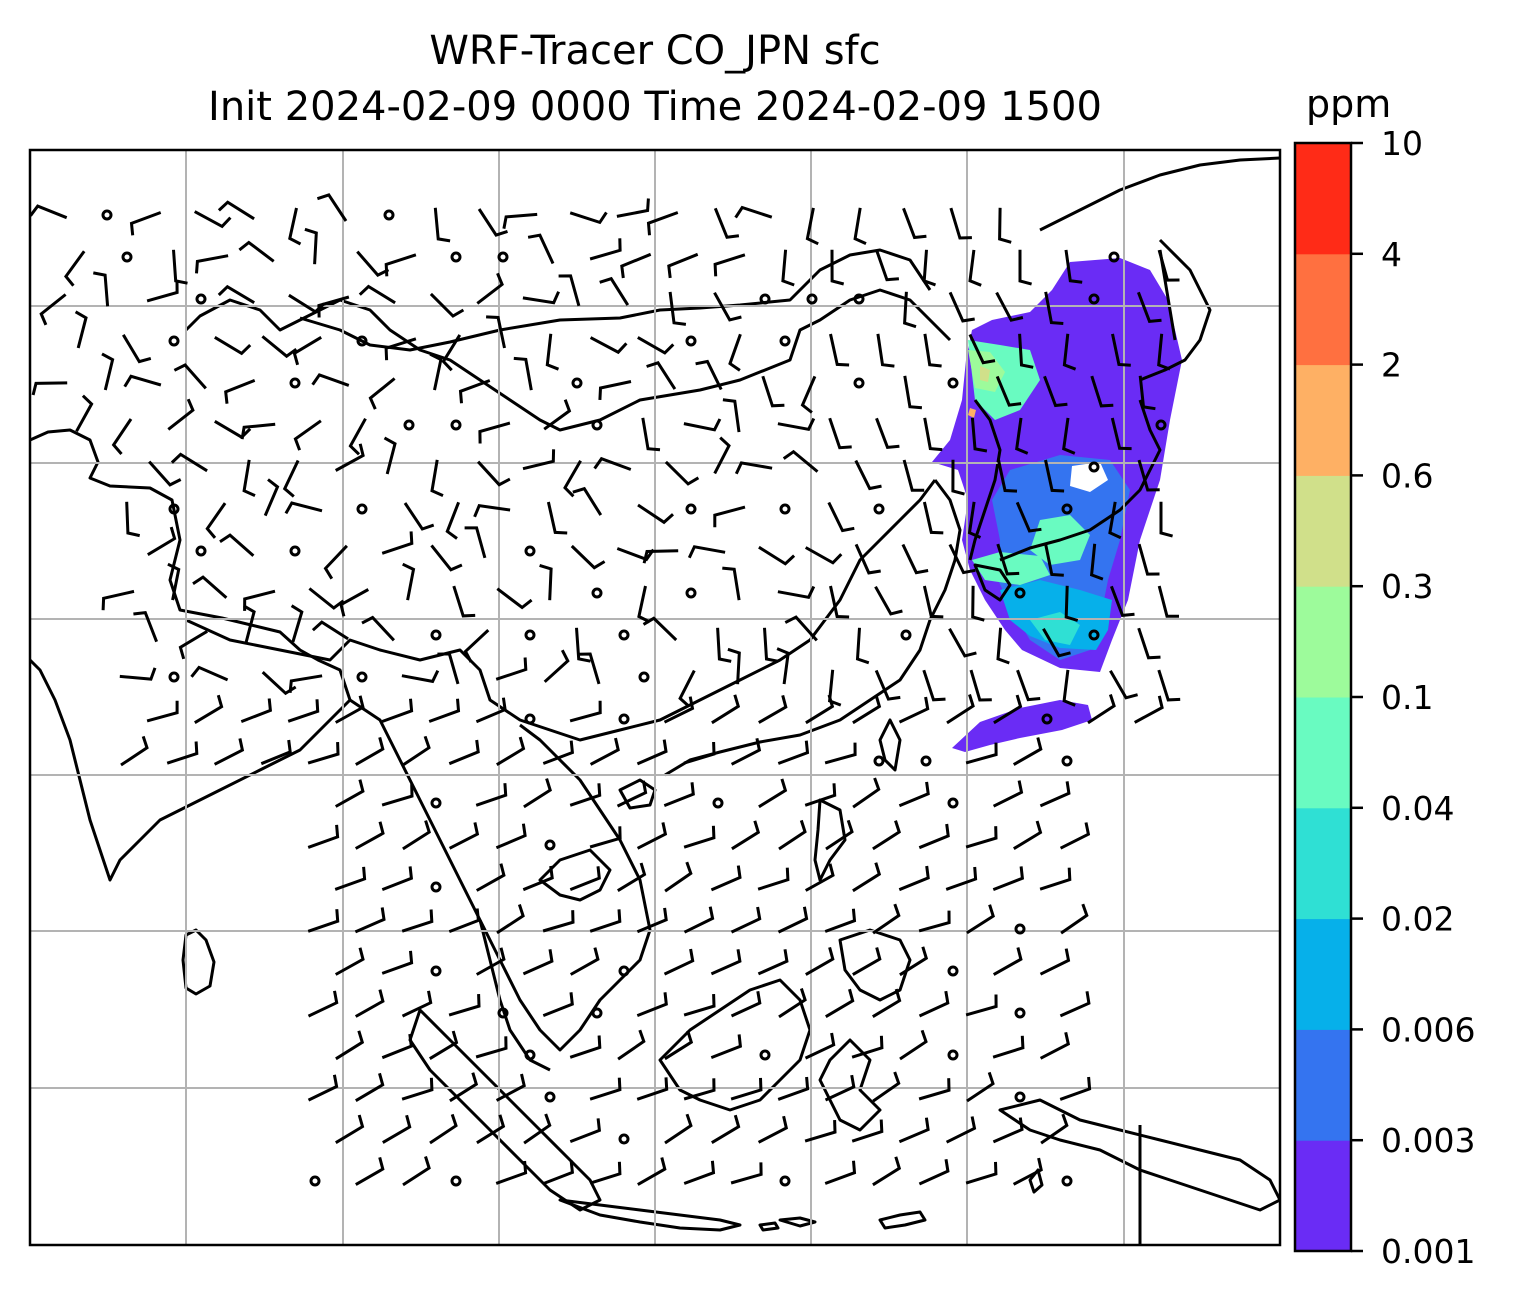 Image resolution: width=1528 pixels, height=1306 pixels. I want to click on colorbar-tick-label: 0.006, so click(1428, 1029).